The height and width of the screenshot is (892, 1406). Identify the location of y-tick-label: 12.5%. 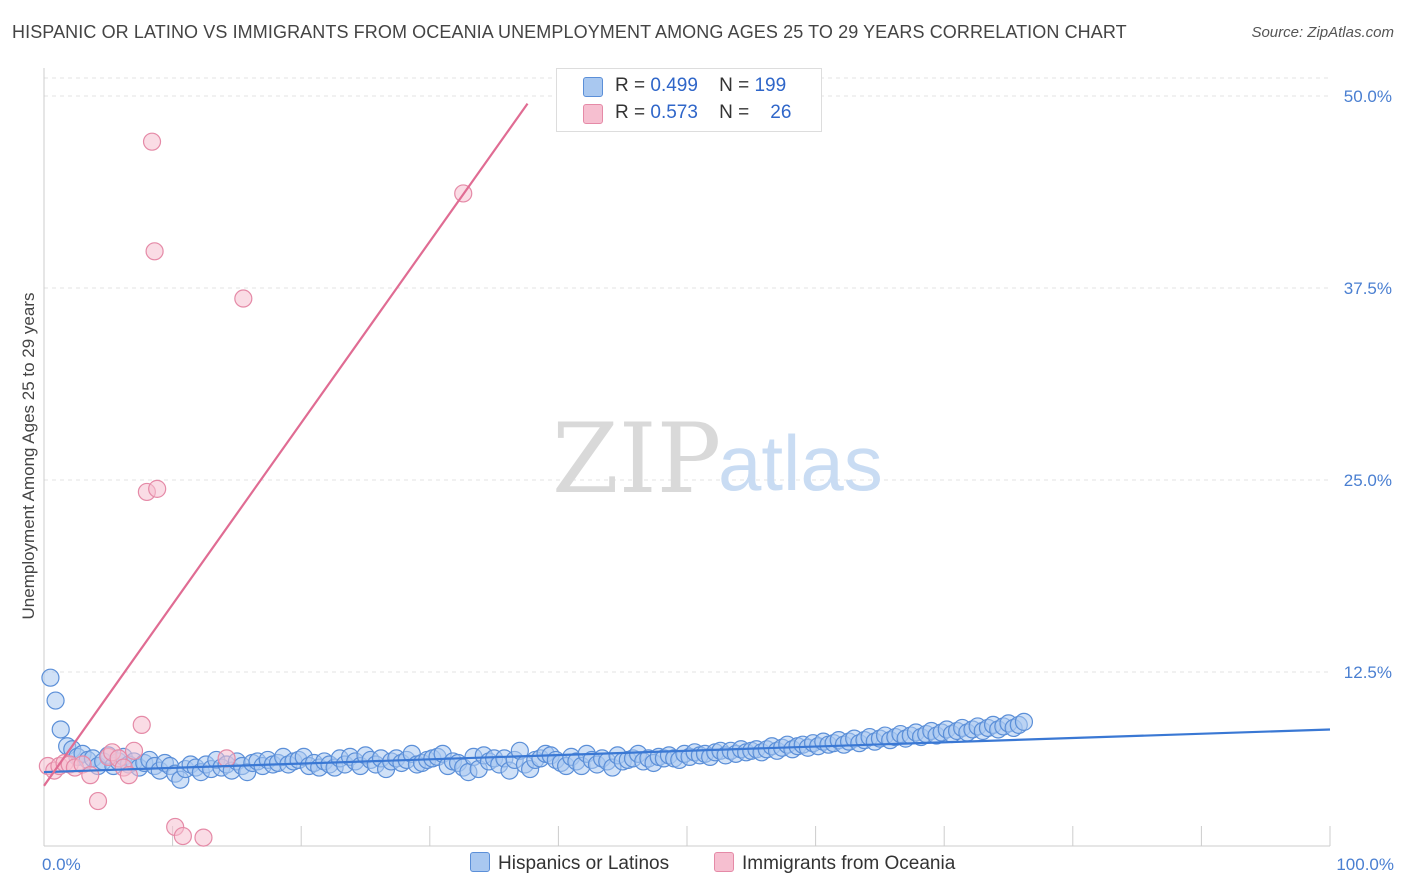
(1368, 672).